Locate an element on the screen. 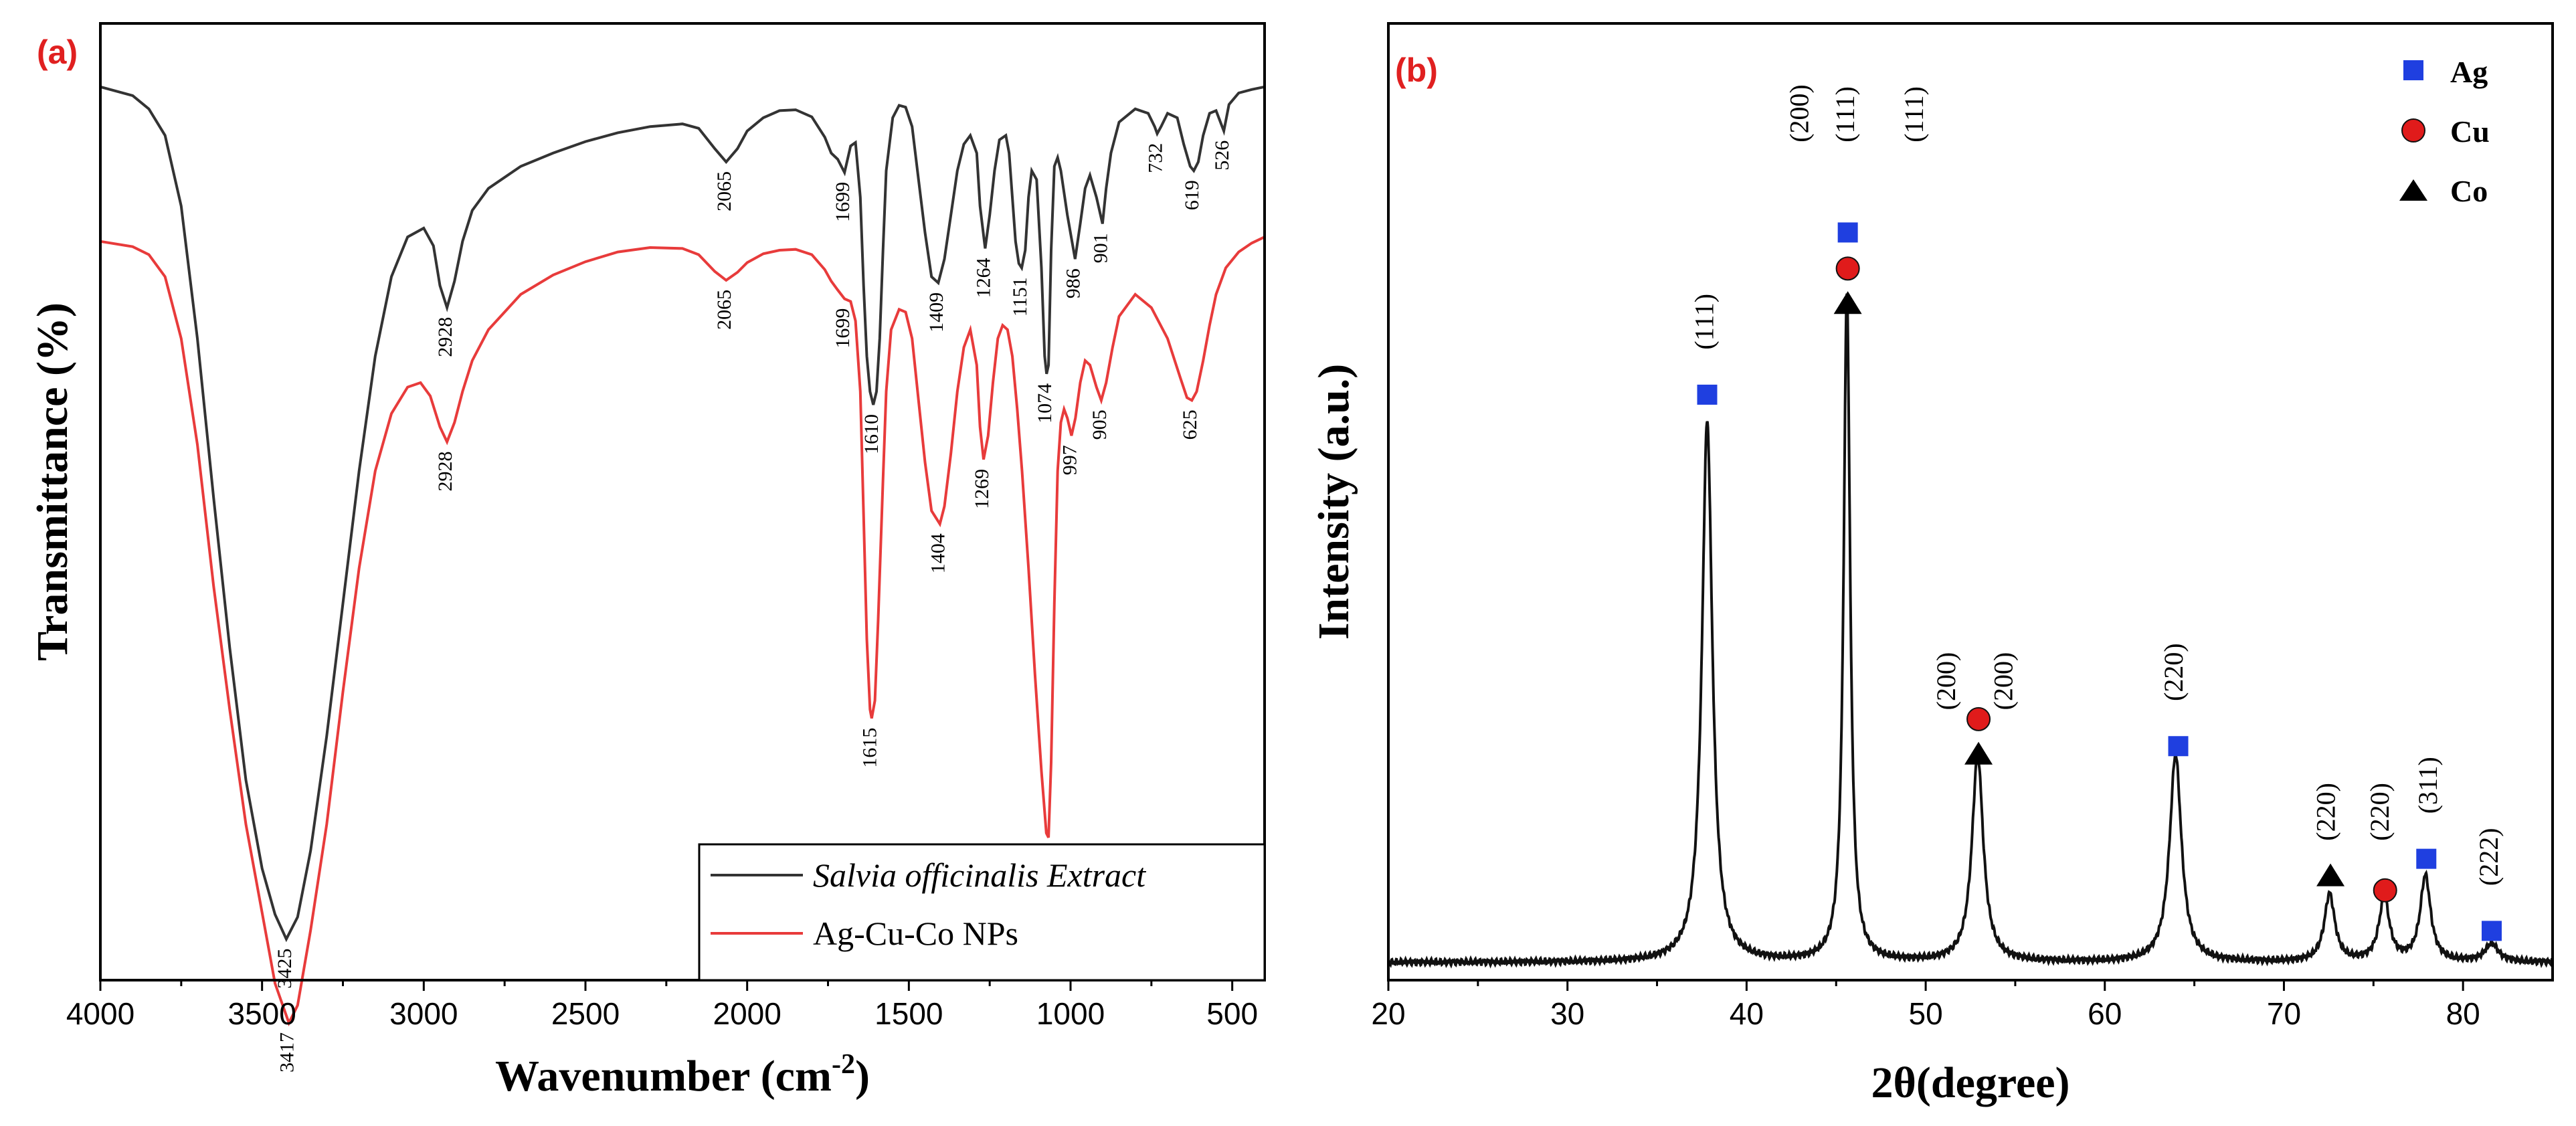 The image size is (2576, 1126). legend-ag-square-icon is located at coordinates (2413, 70).